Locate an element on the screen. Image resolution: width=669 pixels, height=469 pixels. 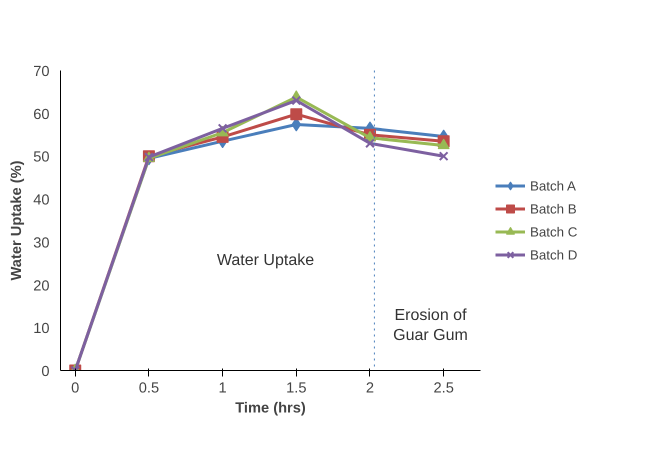
annotation: Water Uptake is located at coordinates (265, 260).